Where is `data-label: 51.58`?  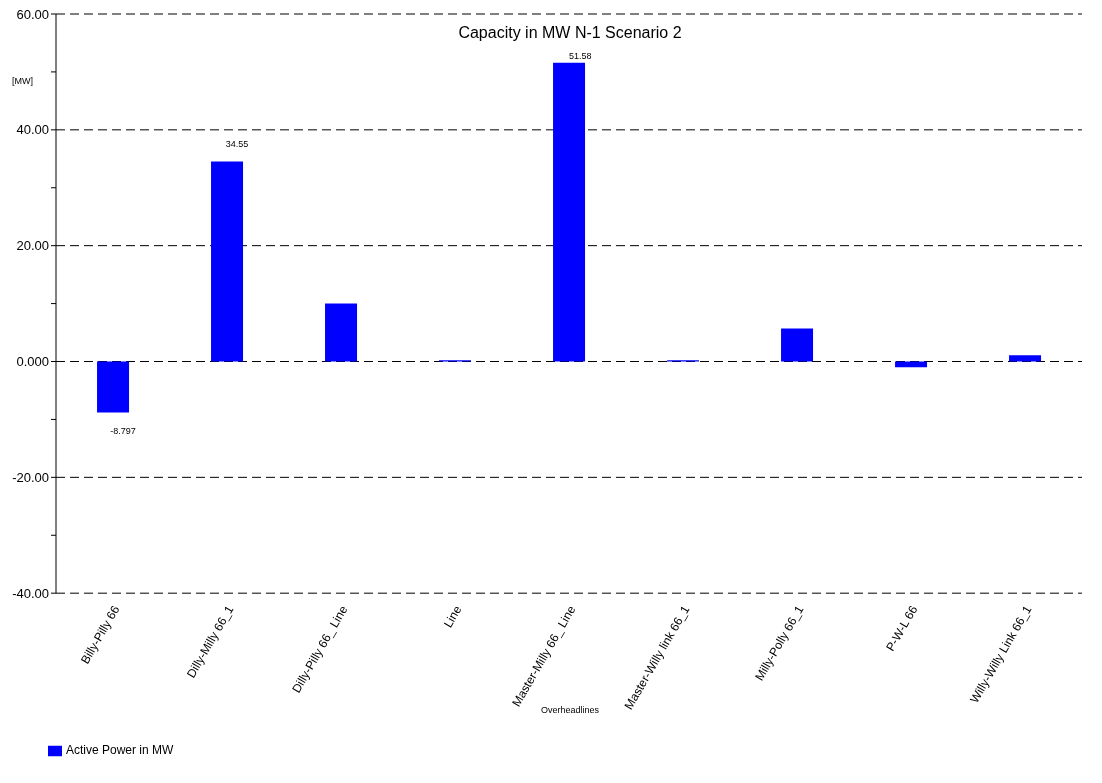 data-label: 51.58 is located at coordinates (580, 55).